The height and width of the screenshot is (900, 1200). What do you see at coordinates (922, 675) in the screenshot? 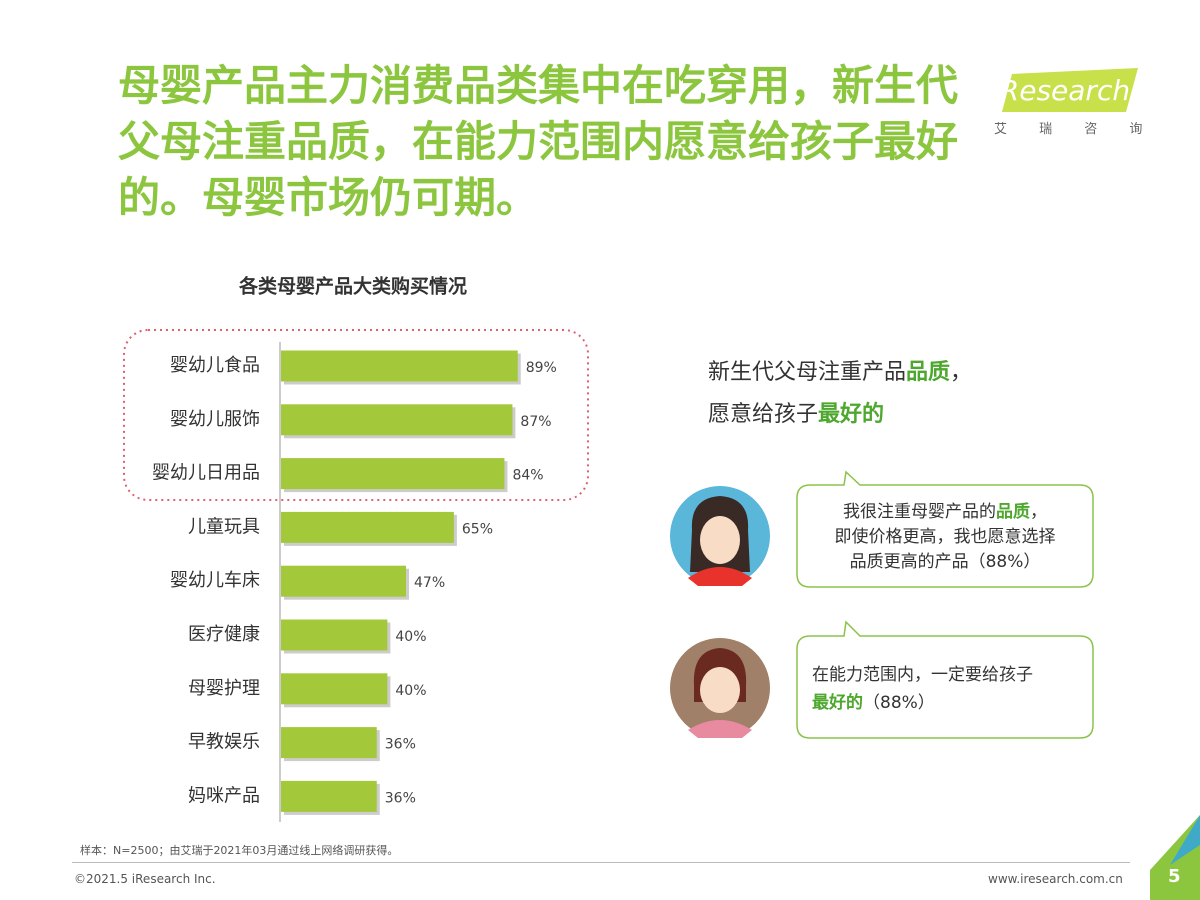
I see `quote-text: 在能力范围内，一定要给孩子` at bounding box center [922, 675].